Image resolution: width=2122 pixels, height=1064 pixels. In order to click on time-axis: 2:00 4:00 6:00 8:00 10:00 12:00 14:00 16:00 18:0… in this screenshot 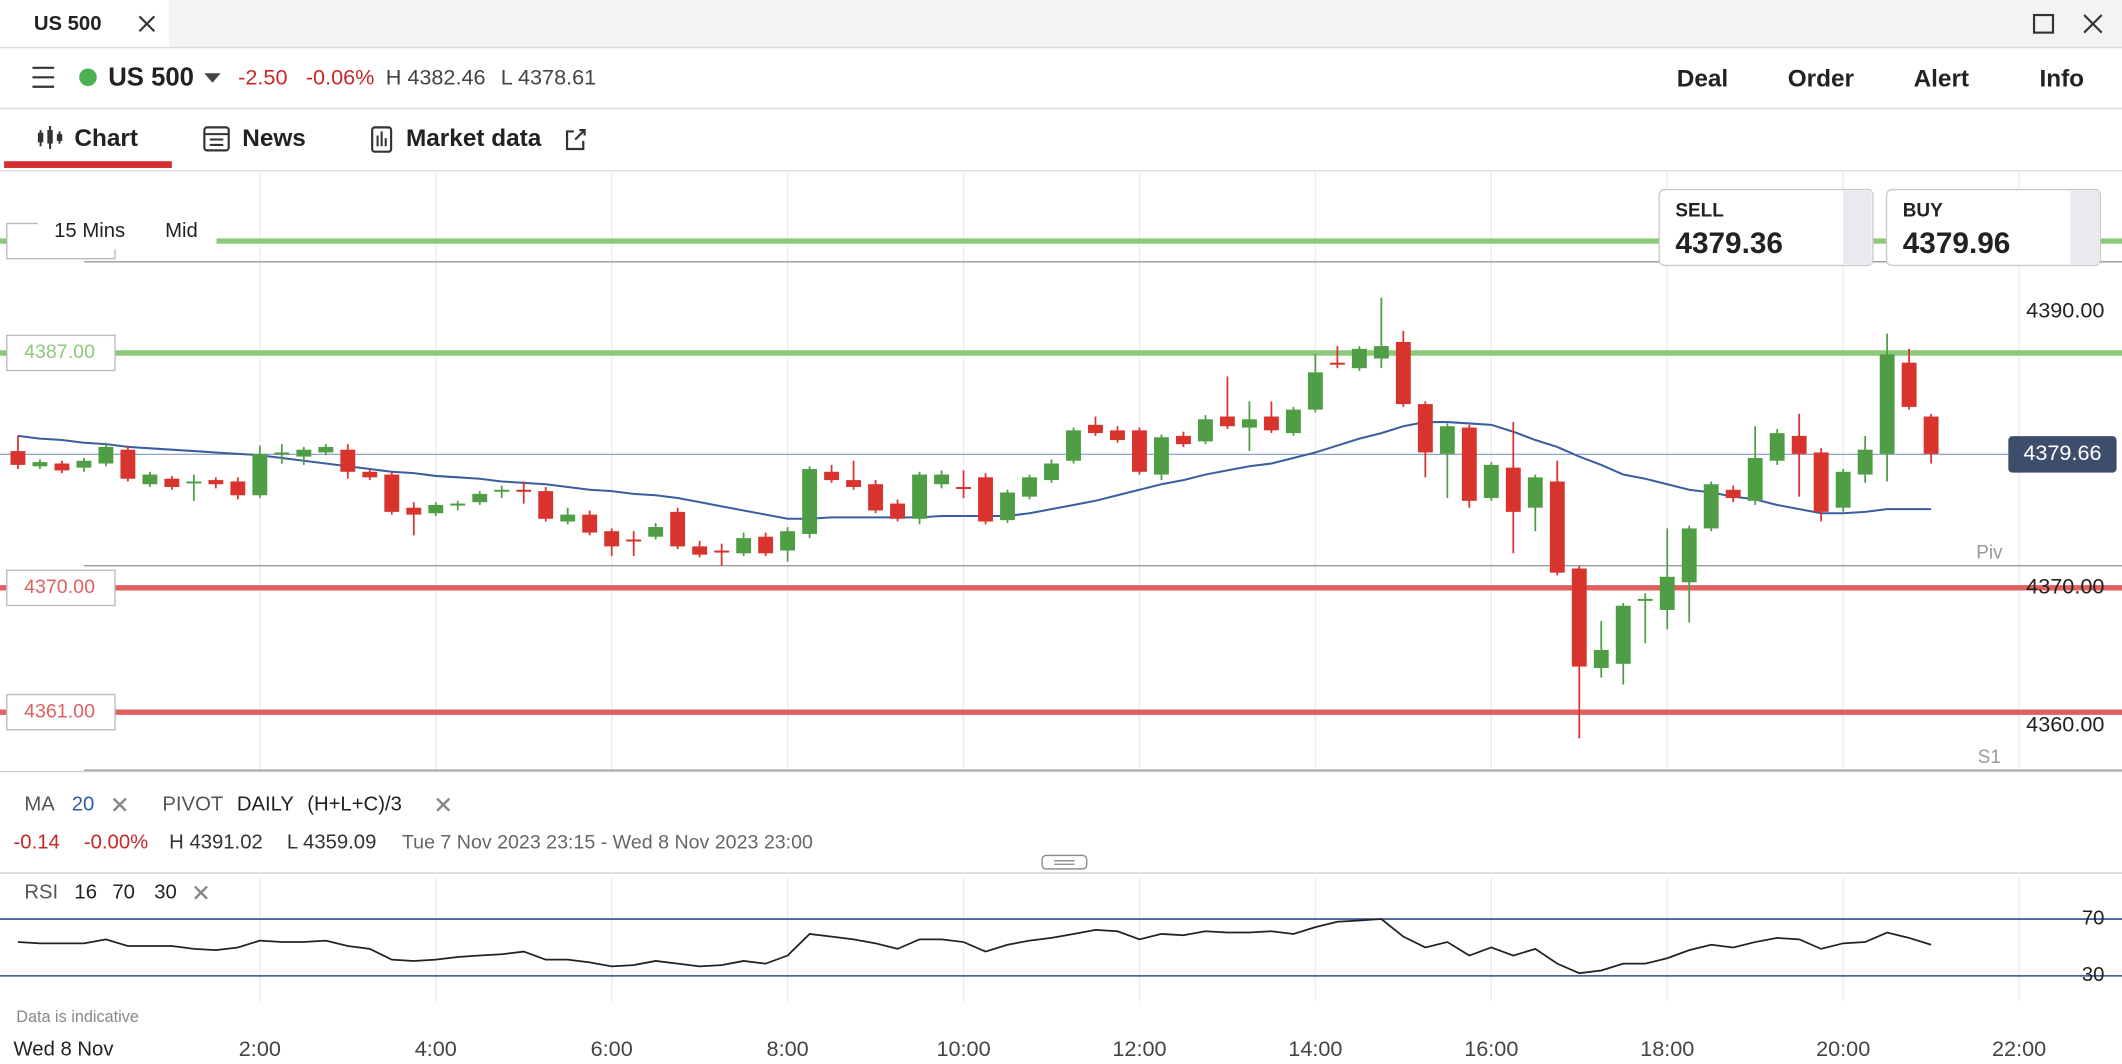, I will do `click(1142, 1048)`.